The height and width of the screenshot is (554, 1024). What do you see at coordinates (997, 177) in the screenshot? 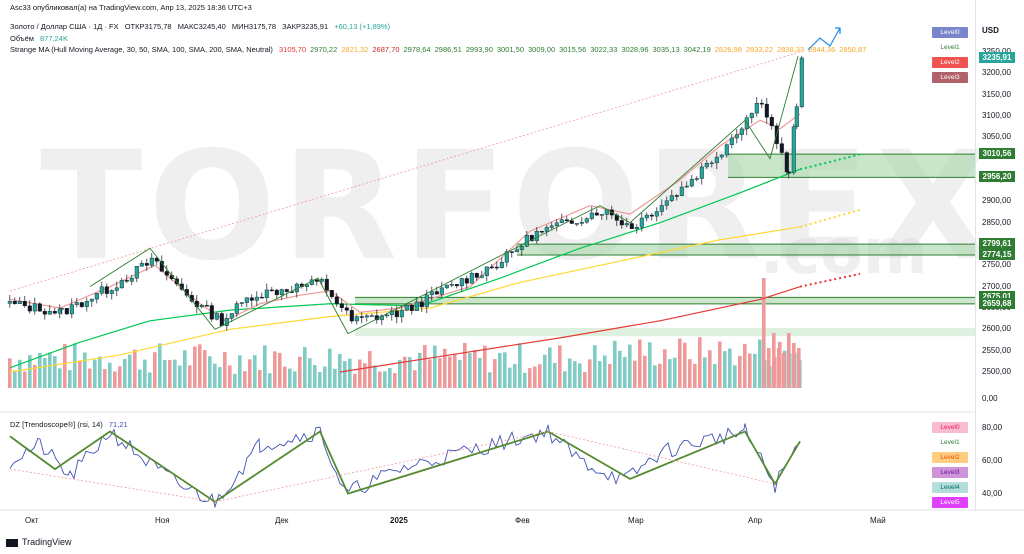
I see `price-tag: 2956,20` at bounding box center [997, 177].